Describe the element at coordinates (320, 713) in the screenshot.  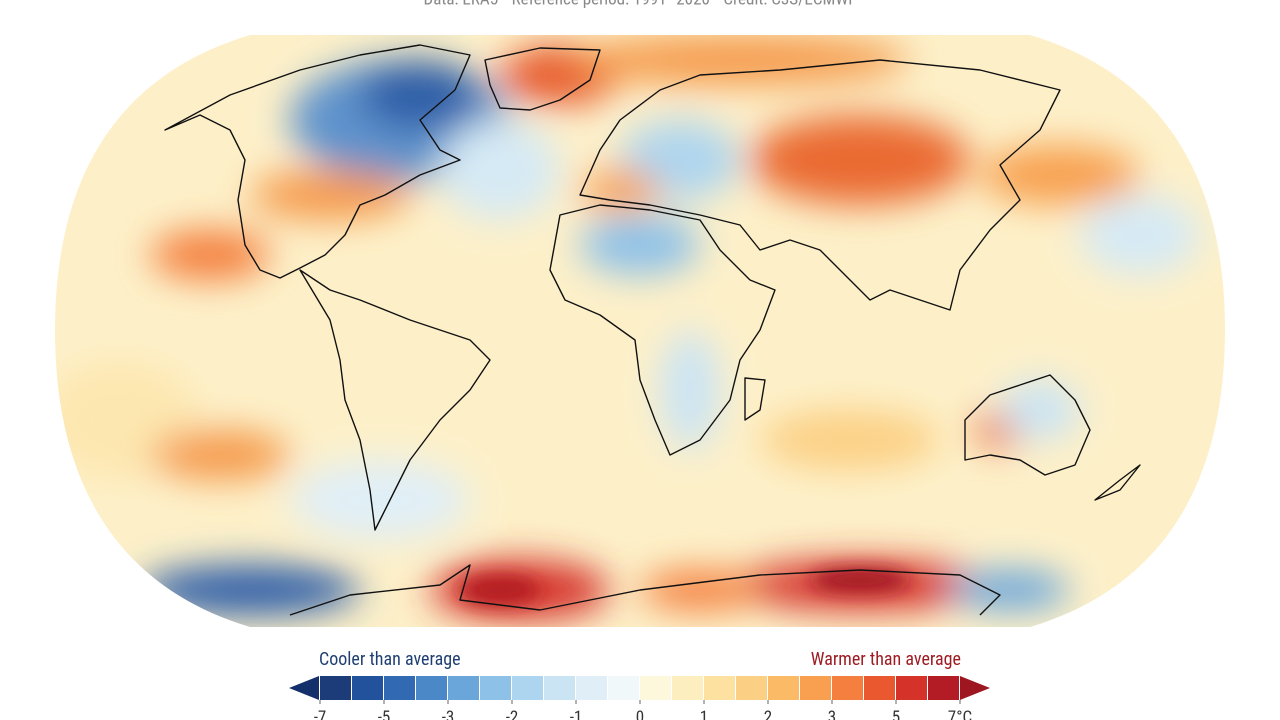
I see `colorbar-tick-label: -7` at that location.